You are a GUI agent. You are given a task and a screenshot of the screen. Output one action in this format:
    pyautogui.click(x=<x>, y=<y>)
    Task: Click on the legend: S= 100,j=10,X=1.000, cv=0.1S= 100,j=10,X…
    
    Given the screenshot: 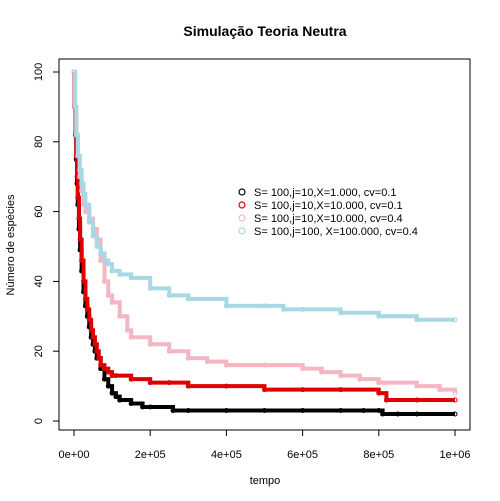 What is the action you would take?
    pyautogui.click(x=328, y=212)
    